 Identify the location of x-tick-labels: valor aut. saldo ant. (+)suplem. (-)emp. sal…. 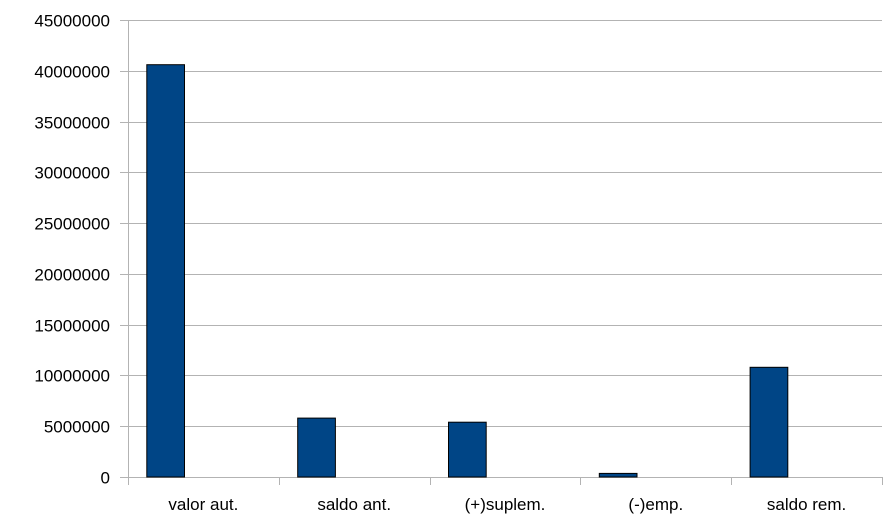
(507, 504).